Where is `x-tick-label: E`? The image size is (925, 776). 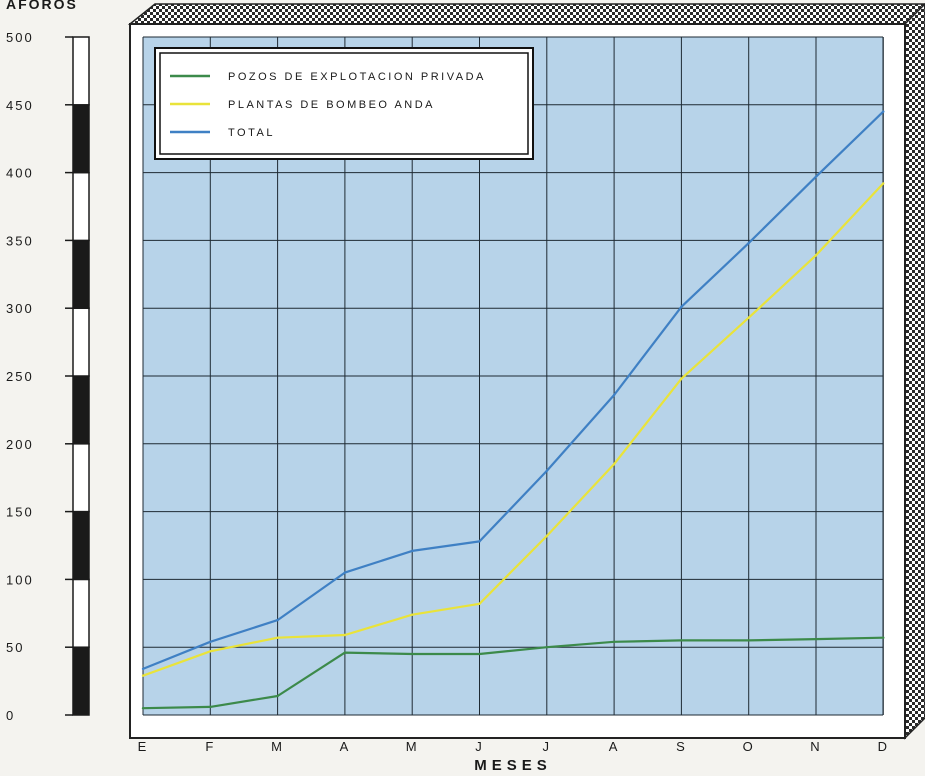
x-tick-label: E is located at coordinates (143, 746).